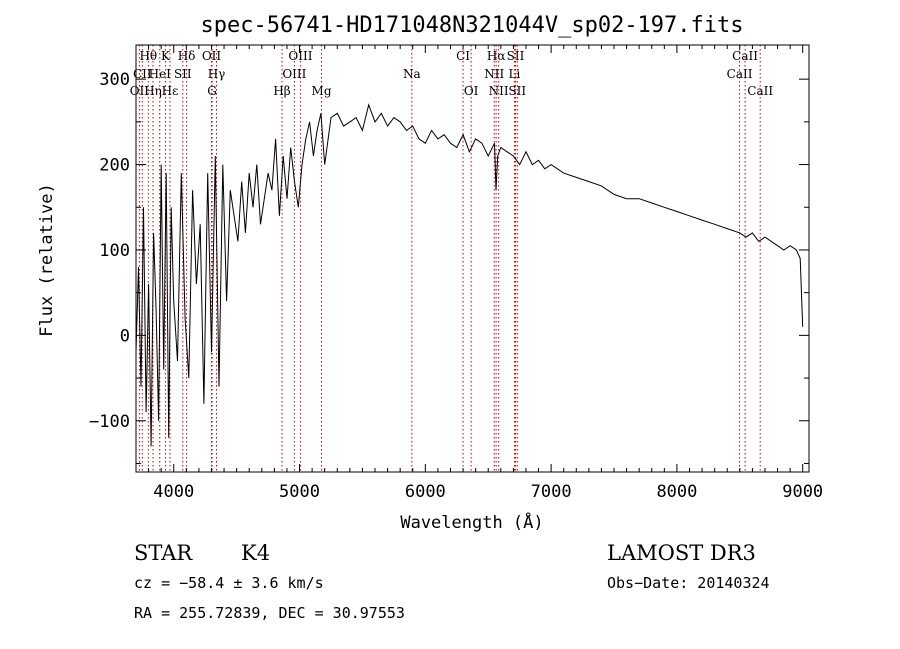 The image size is (900, 649). What do you see at coordinates (109, 422) in the screenshot?
I see `y-tick-label: −100` at bounding box center [109, 422].